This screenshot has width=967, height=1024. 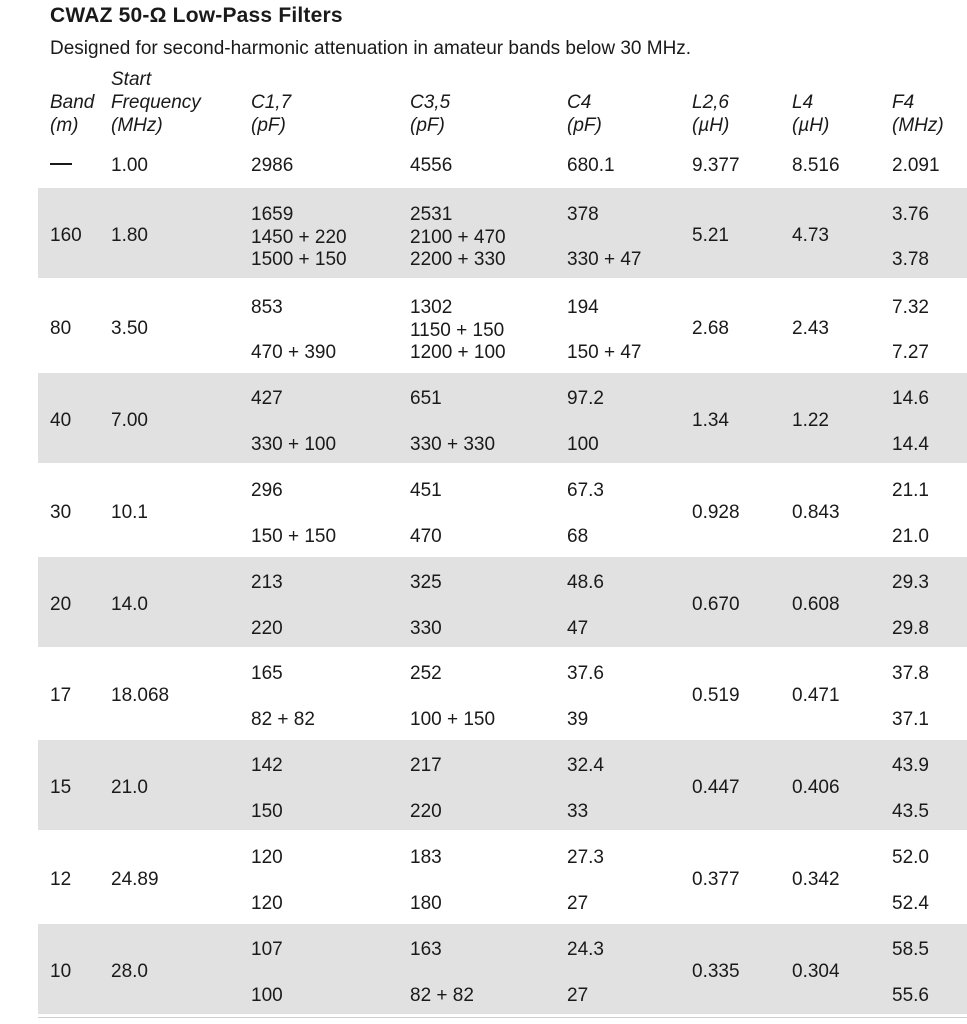 What do you see at coordinates (585, 673) in the screenshot?
I see `cell-c4: 37.6` at bounding box center [585, 673].